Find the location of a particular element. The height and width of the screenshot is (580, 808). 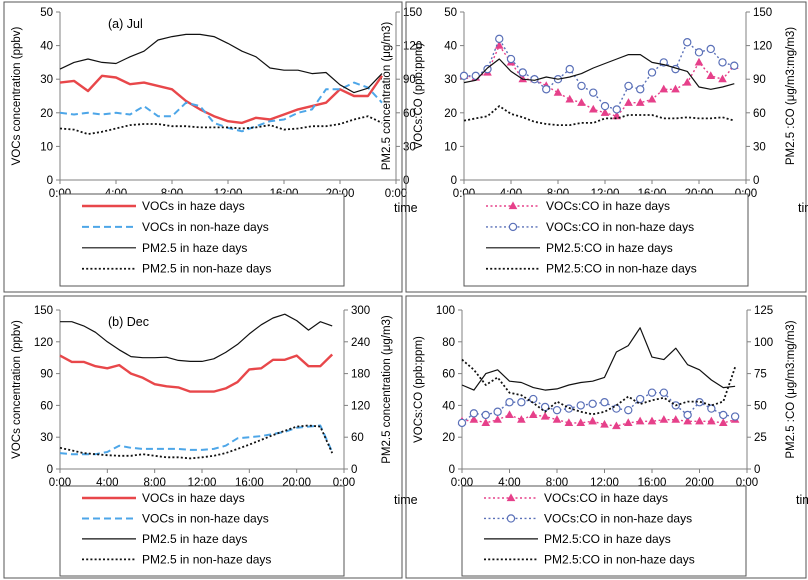

y-tick-label-right: 75 is located at coordinates (760, 375).